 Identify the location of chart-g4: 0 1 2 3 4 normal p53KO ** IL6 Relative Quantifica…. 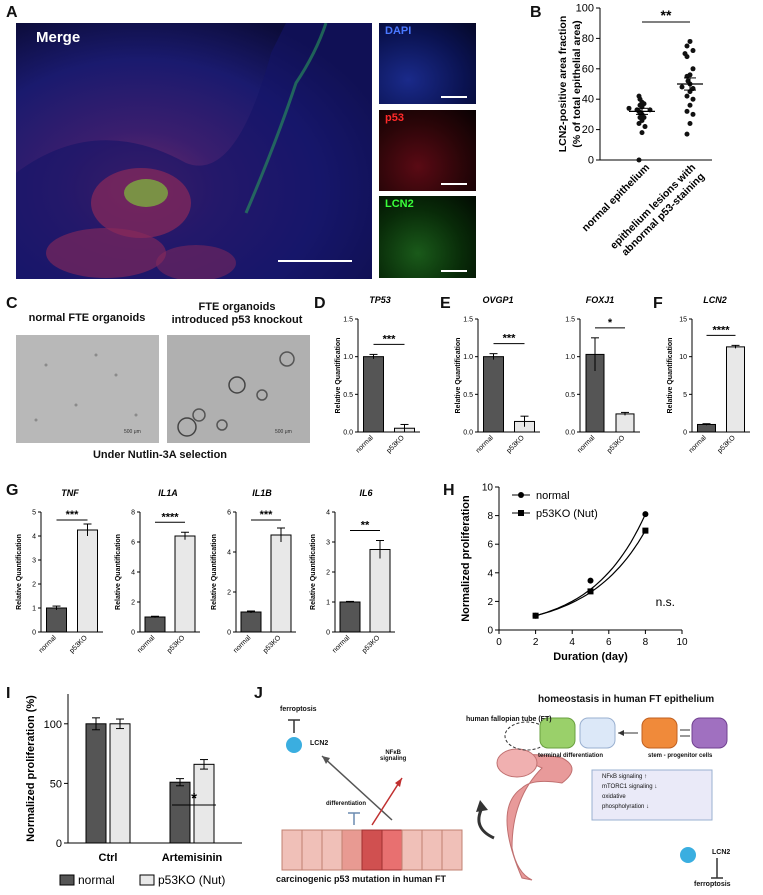
(352, 571).